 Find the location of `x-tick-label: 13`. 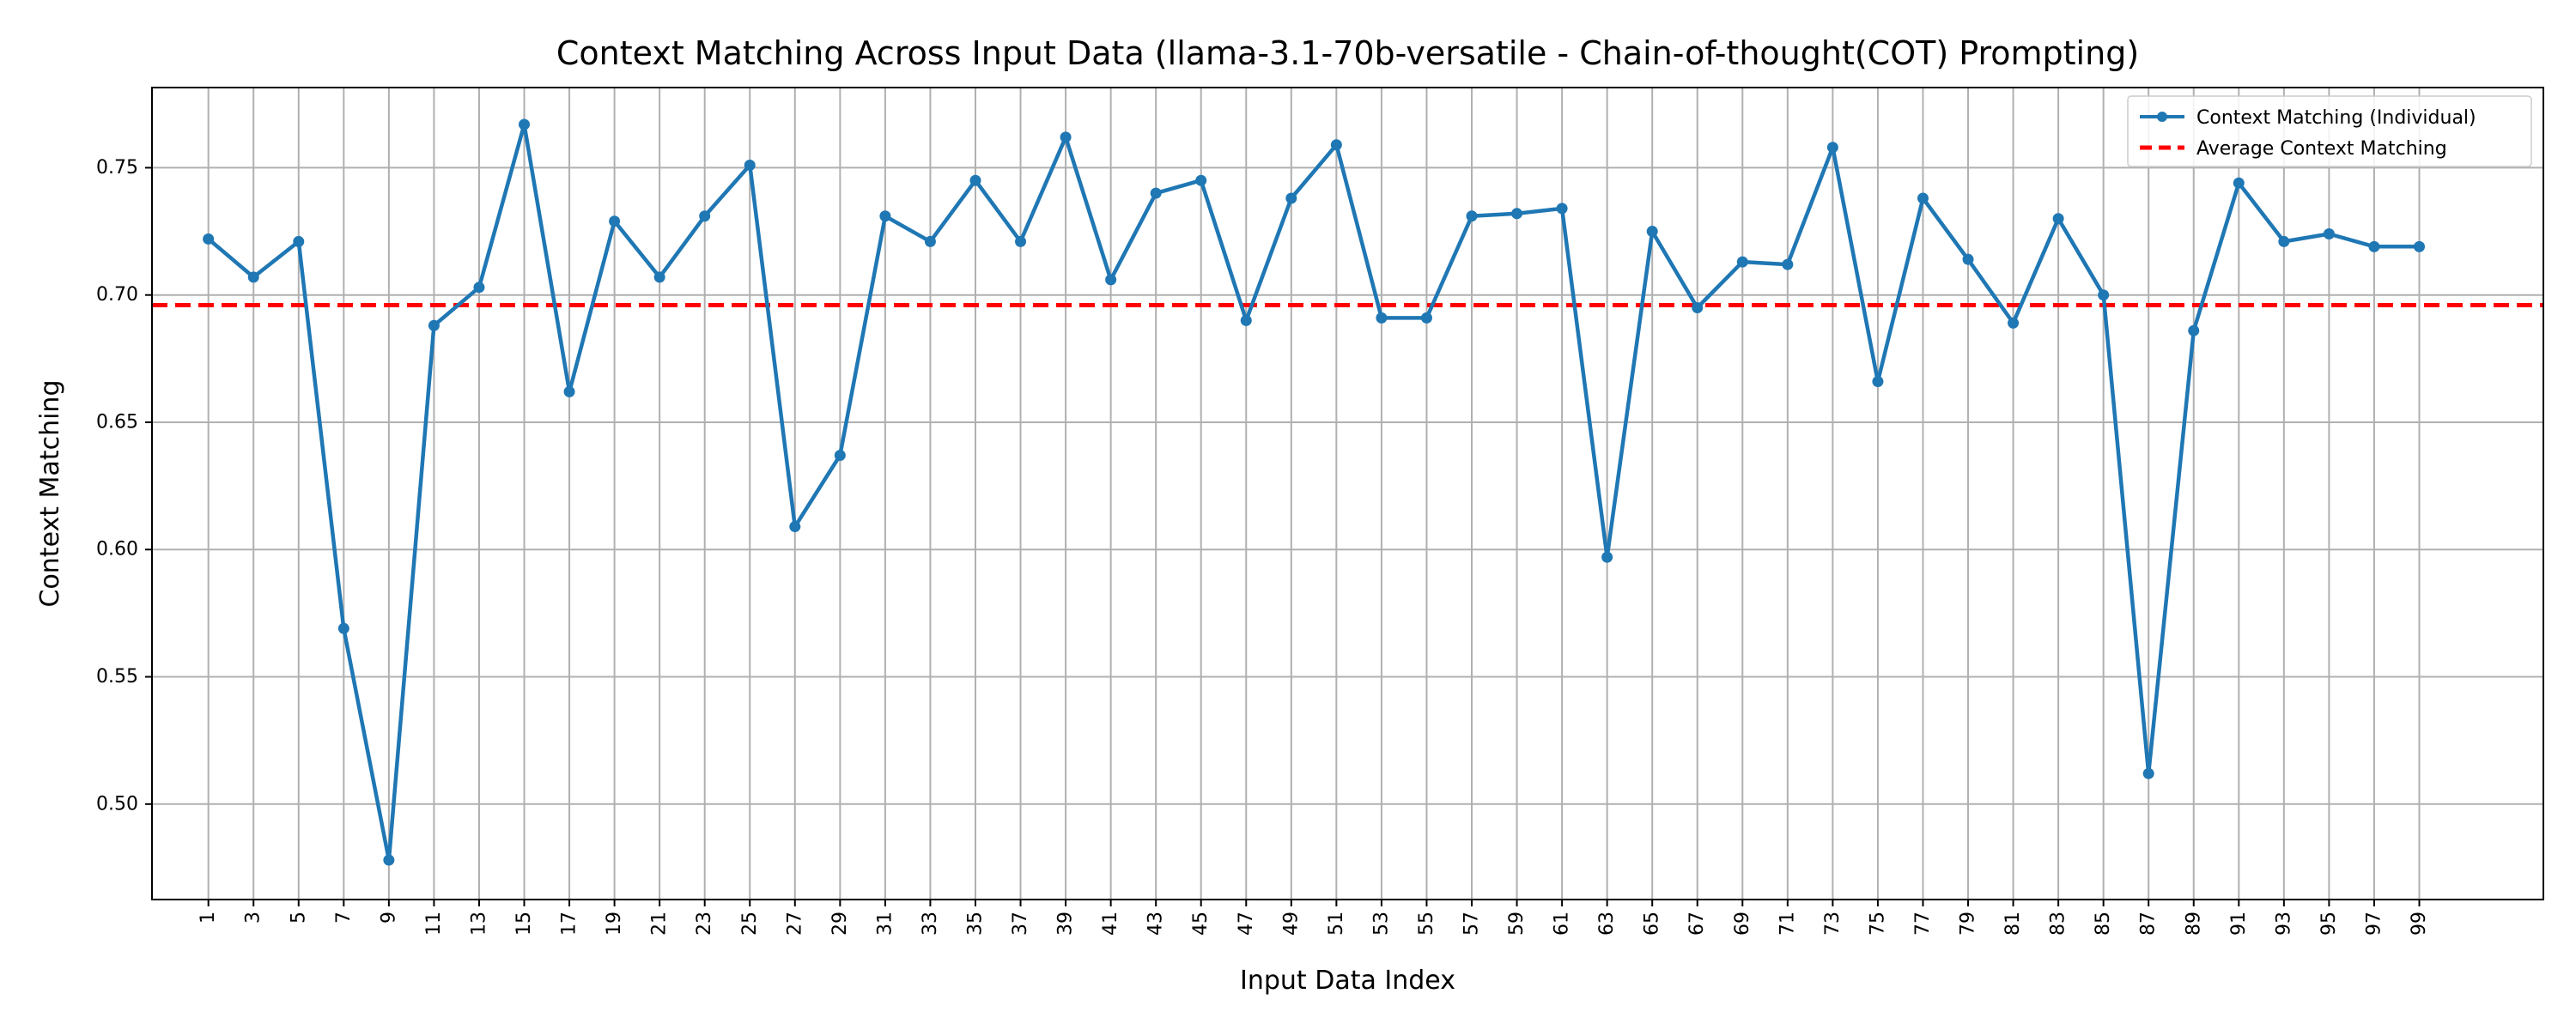

x-tick-label: 13 is located at coordinates (479, 924).